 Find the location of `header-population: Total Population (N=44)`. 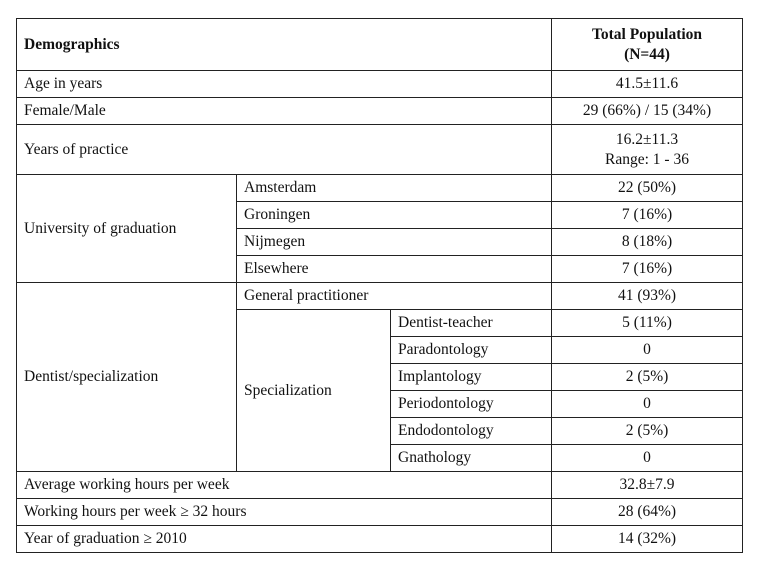

header-population: Total Population (N=44) is located at coordinates (647, 44).